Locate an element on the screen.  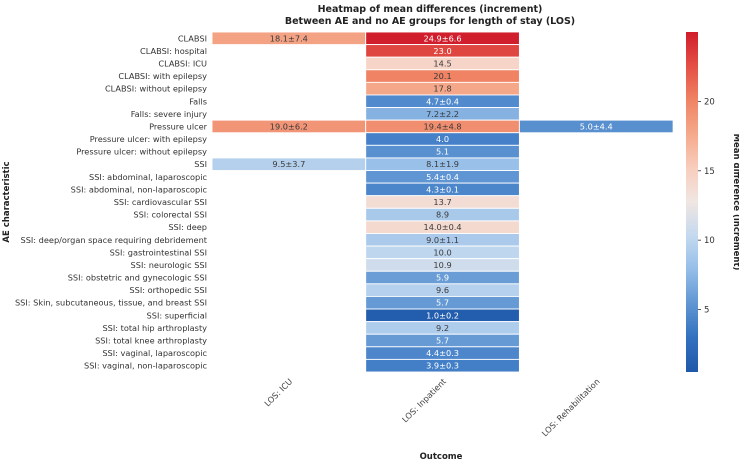
cell-value-label: 14.0±0.4 is located at coordinates (442, 227).